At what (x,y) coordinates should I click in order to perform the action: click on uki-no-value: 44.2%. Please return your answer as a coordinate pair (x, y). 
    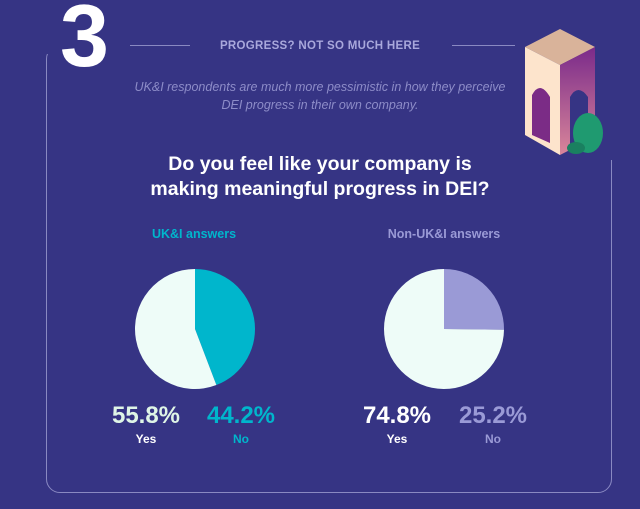
    Looking at the image, I should click on (241, 415).